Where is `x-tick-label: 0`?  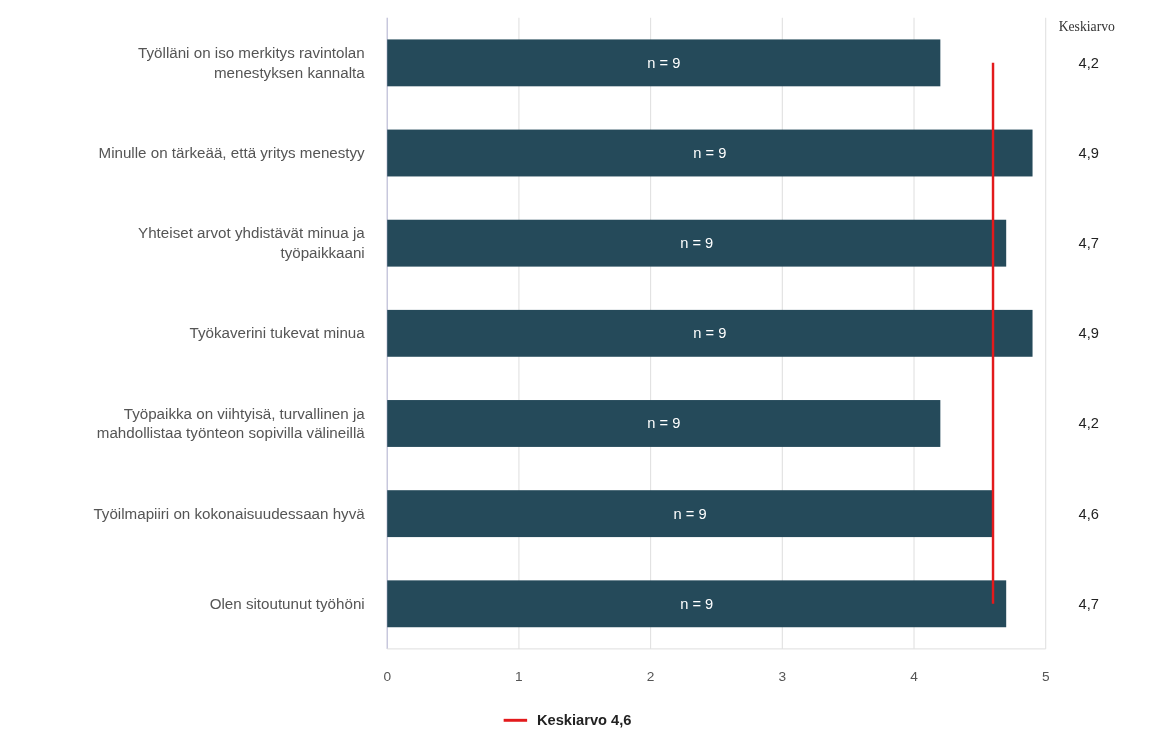 x-tick-label: 0 is located at coordinates (387, 677).